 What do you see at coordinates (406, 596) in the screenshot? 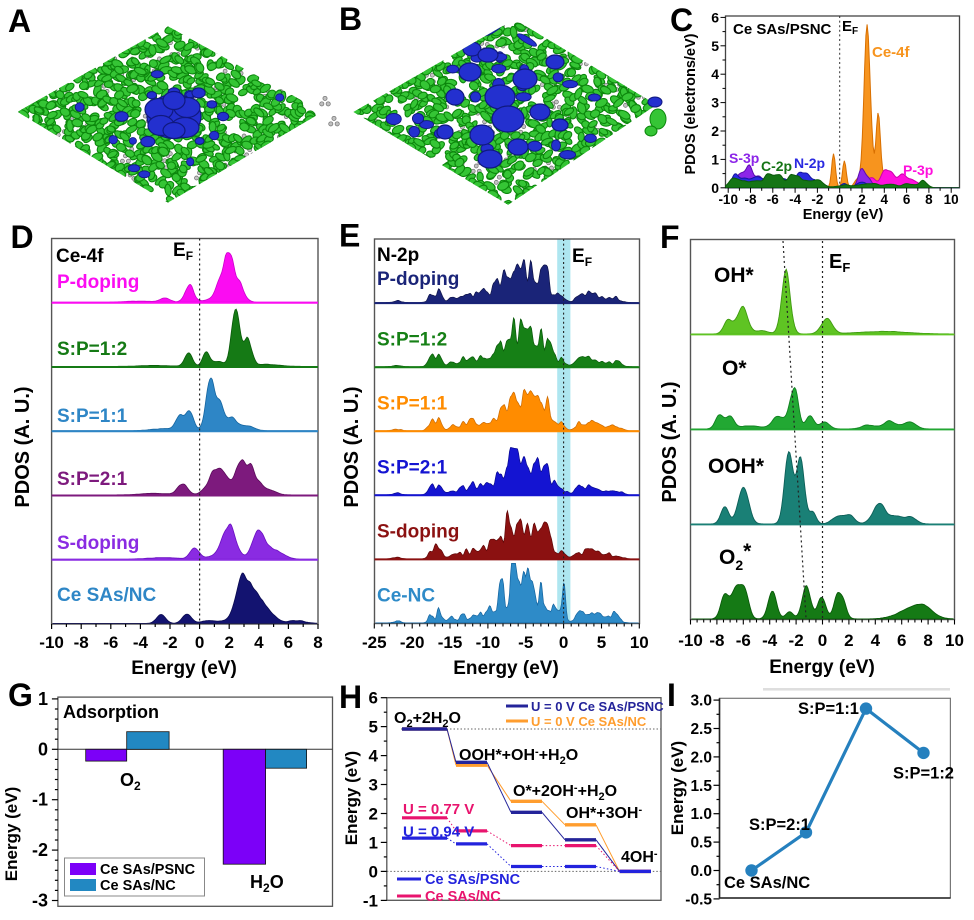
I see `svg-text: Ce-NC` at bounding box center [406, 596].